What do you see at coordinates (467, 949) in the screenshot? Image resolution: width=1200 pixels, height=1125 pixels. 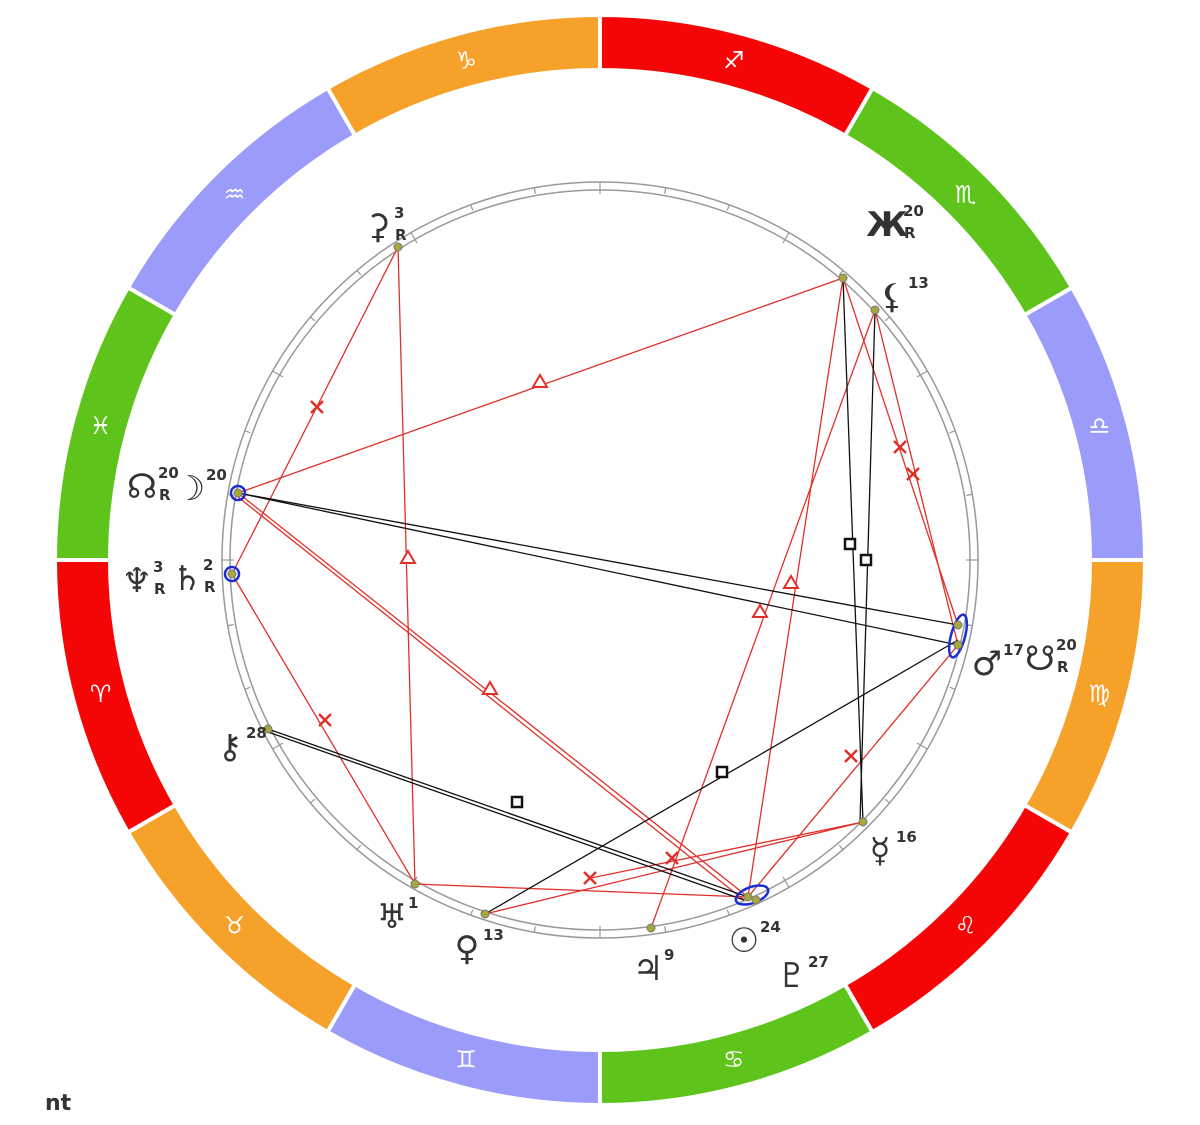 I see `planet-glyph: ♀` at bounding box center [467, 949].